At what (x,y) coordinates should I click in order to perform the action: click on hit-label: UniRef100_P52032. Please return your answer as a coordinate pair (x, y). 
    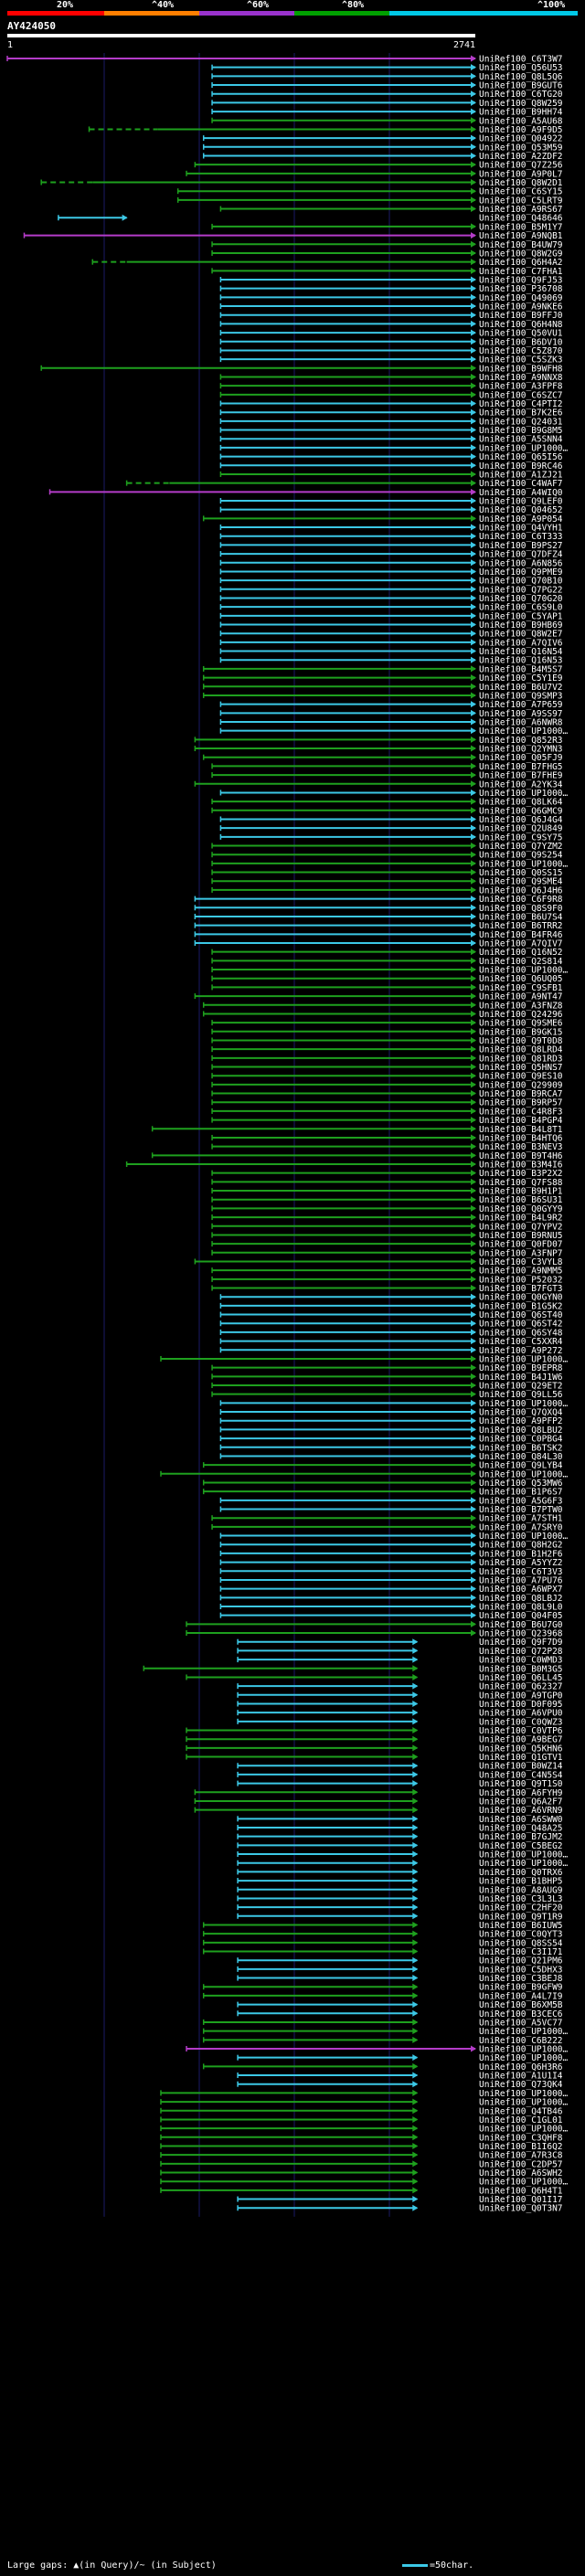
    Looking at the image, I should click on (521, 1280).